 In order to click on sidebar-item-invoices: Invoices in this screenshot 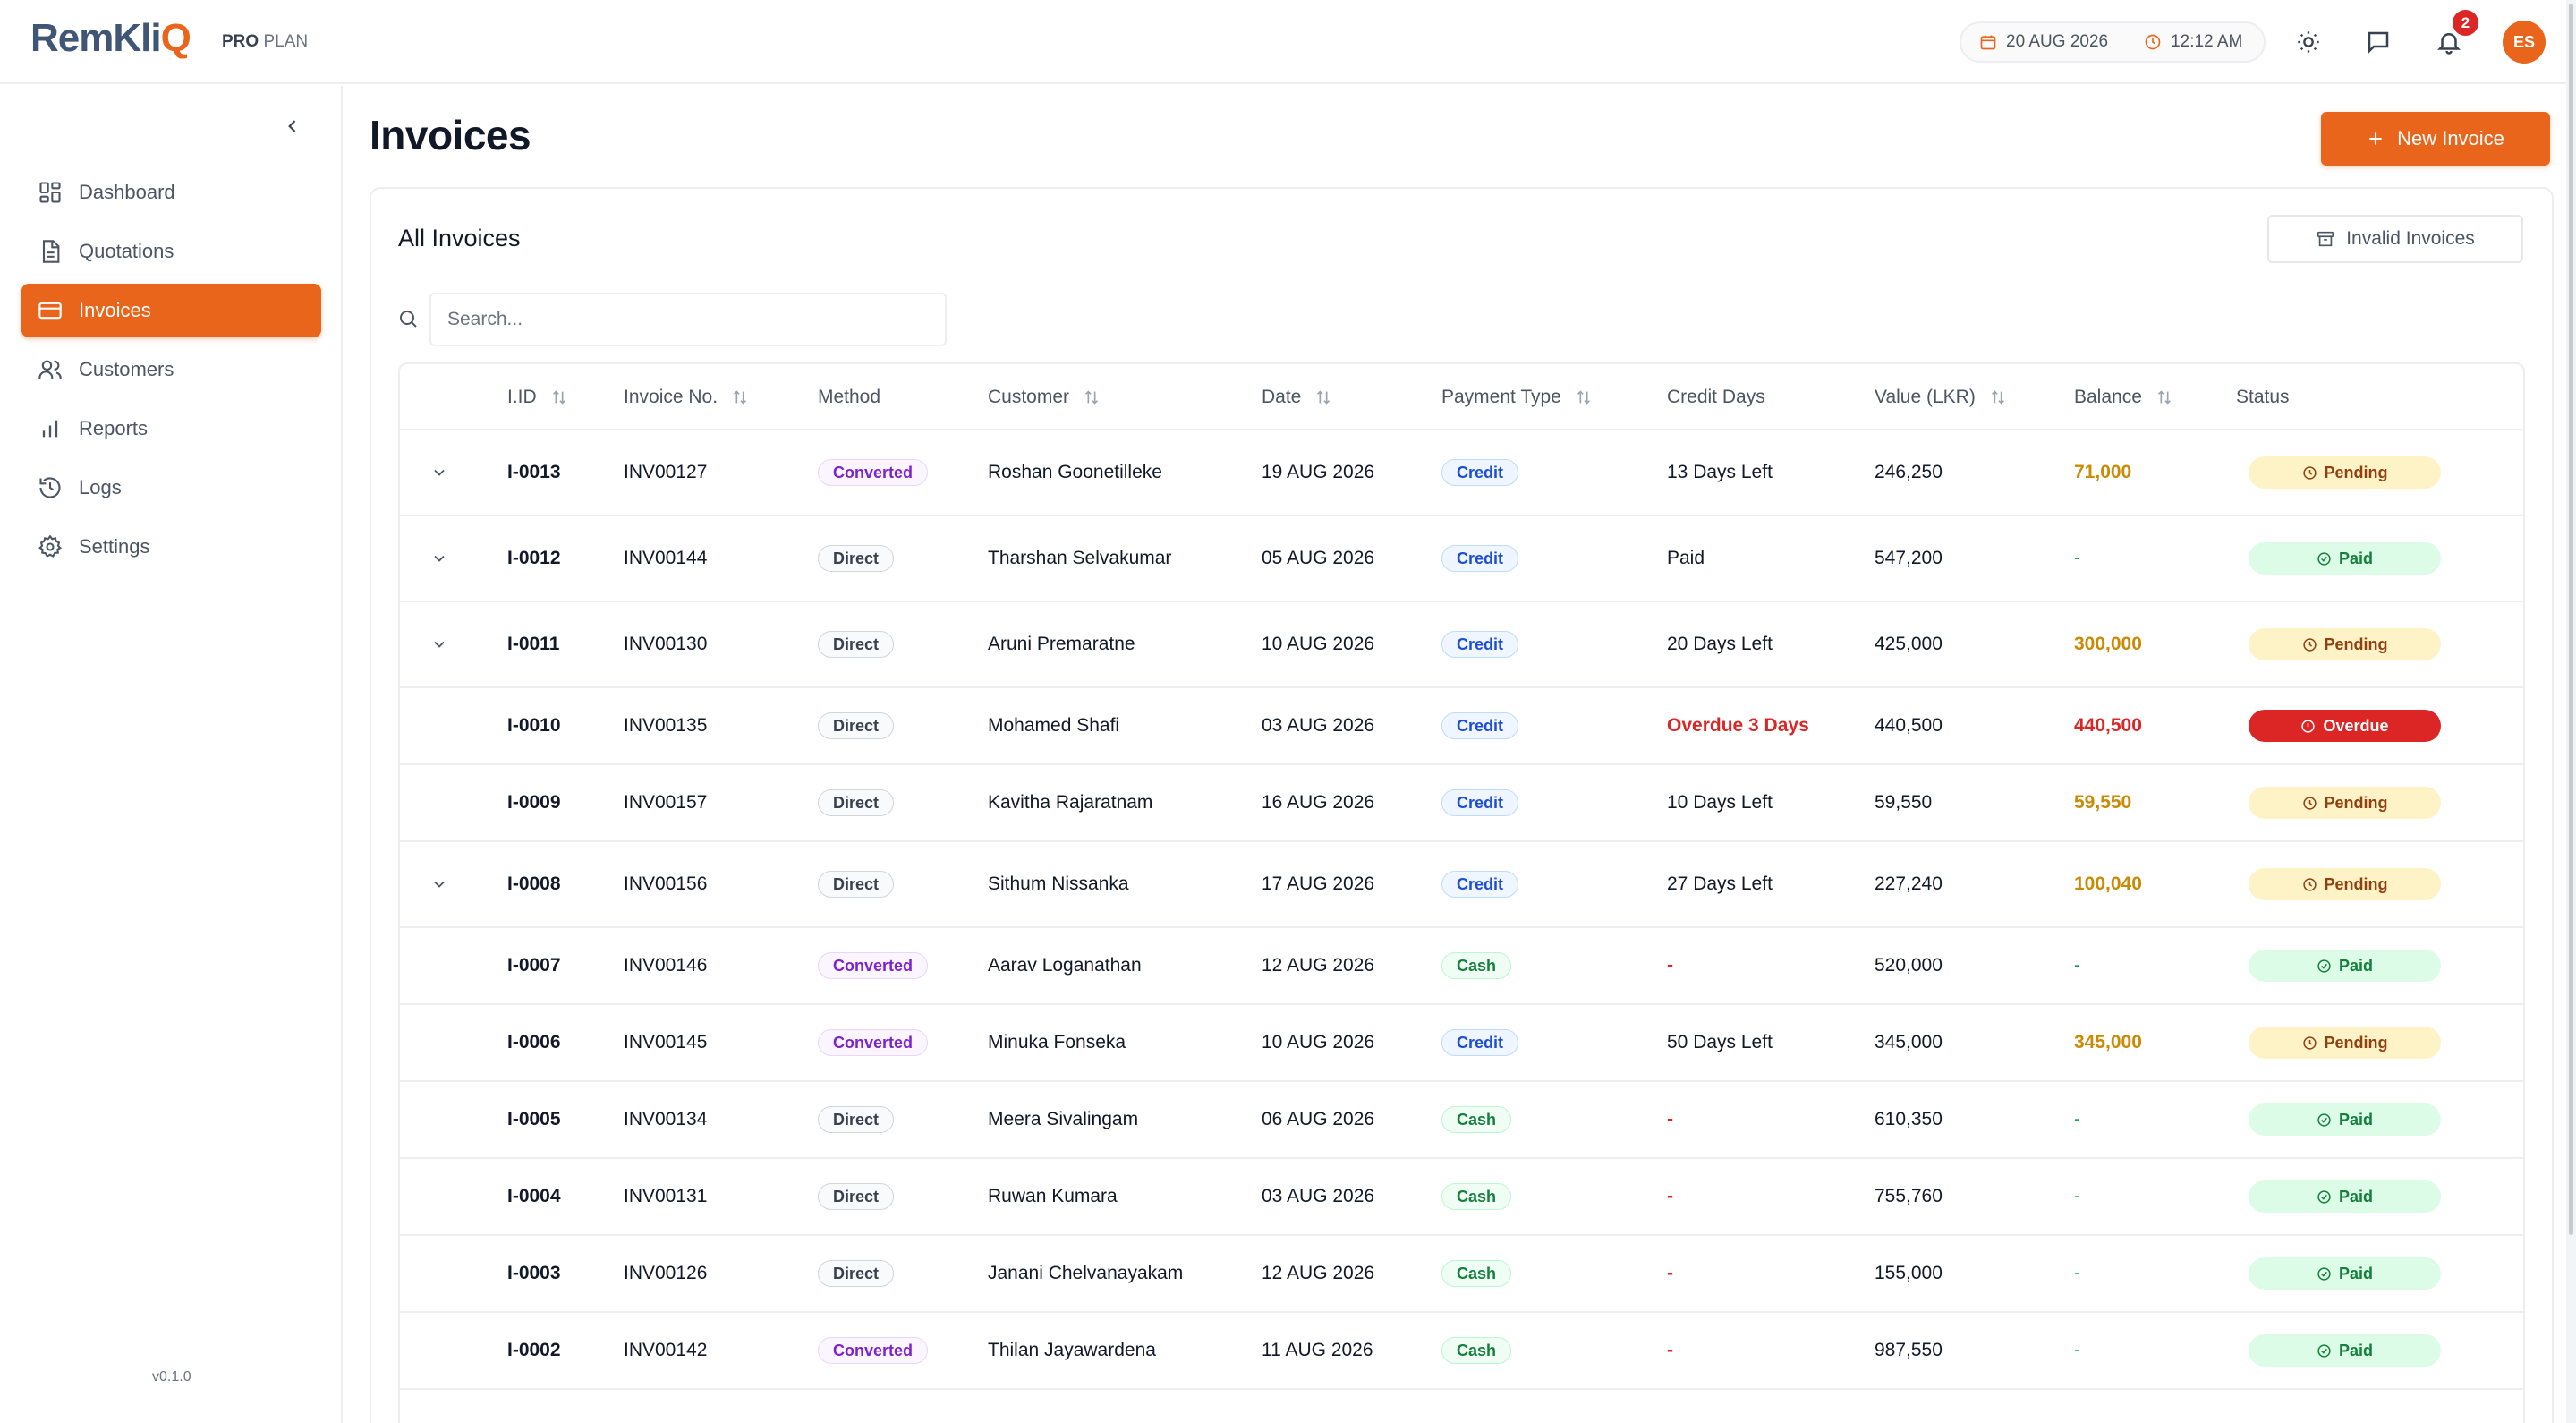, I will do `click(171, 310)`.